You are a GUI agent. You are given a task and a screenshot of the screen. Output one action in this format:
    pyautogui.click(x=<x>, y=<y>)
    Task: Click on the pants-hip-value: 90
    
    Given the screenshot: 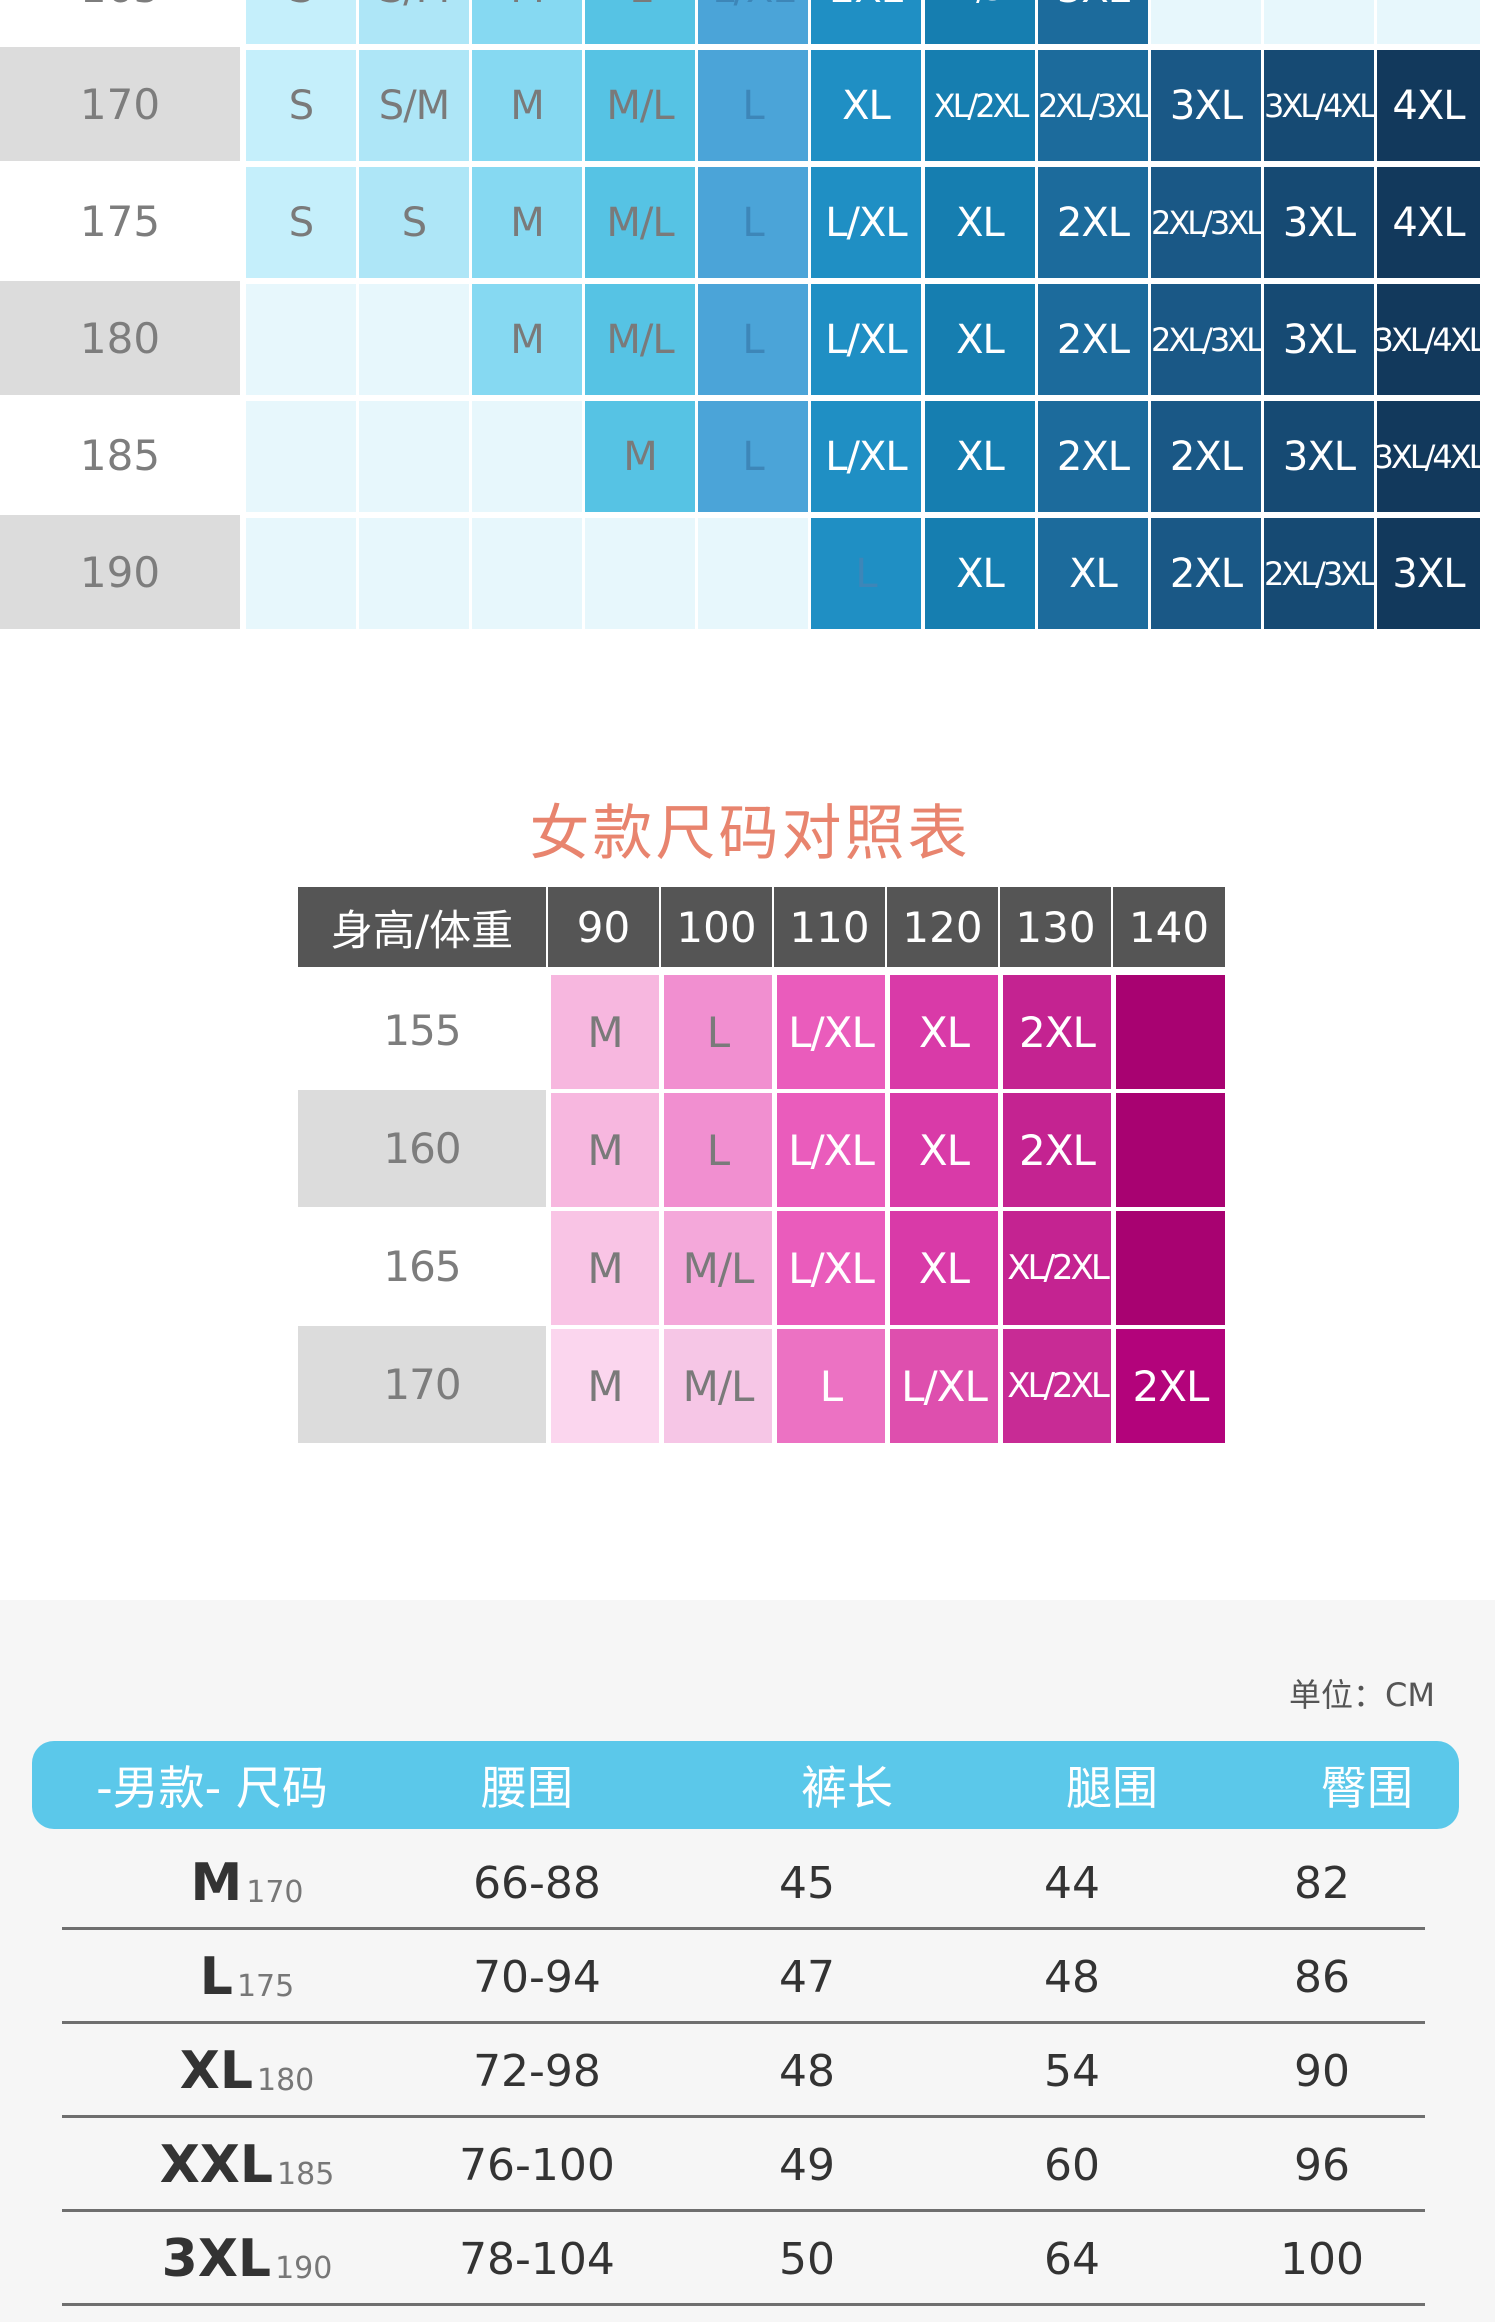 What is the action you would take?
    pyautogui.click(x=1322, y=2071)
    